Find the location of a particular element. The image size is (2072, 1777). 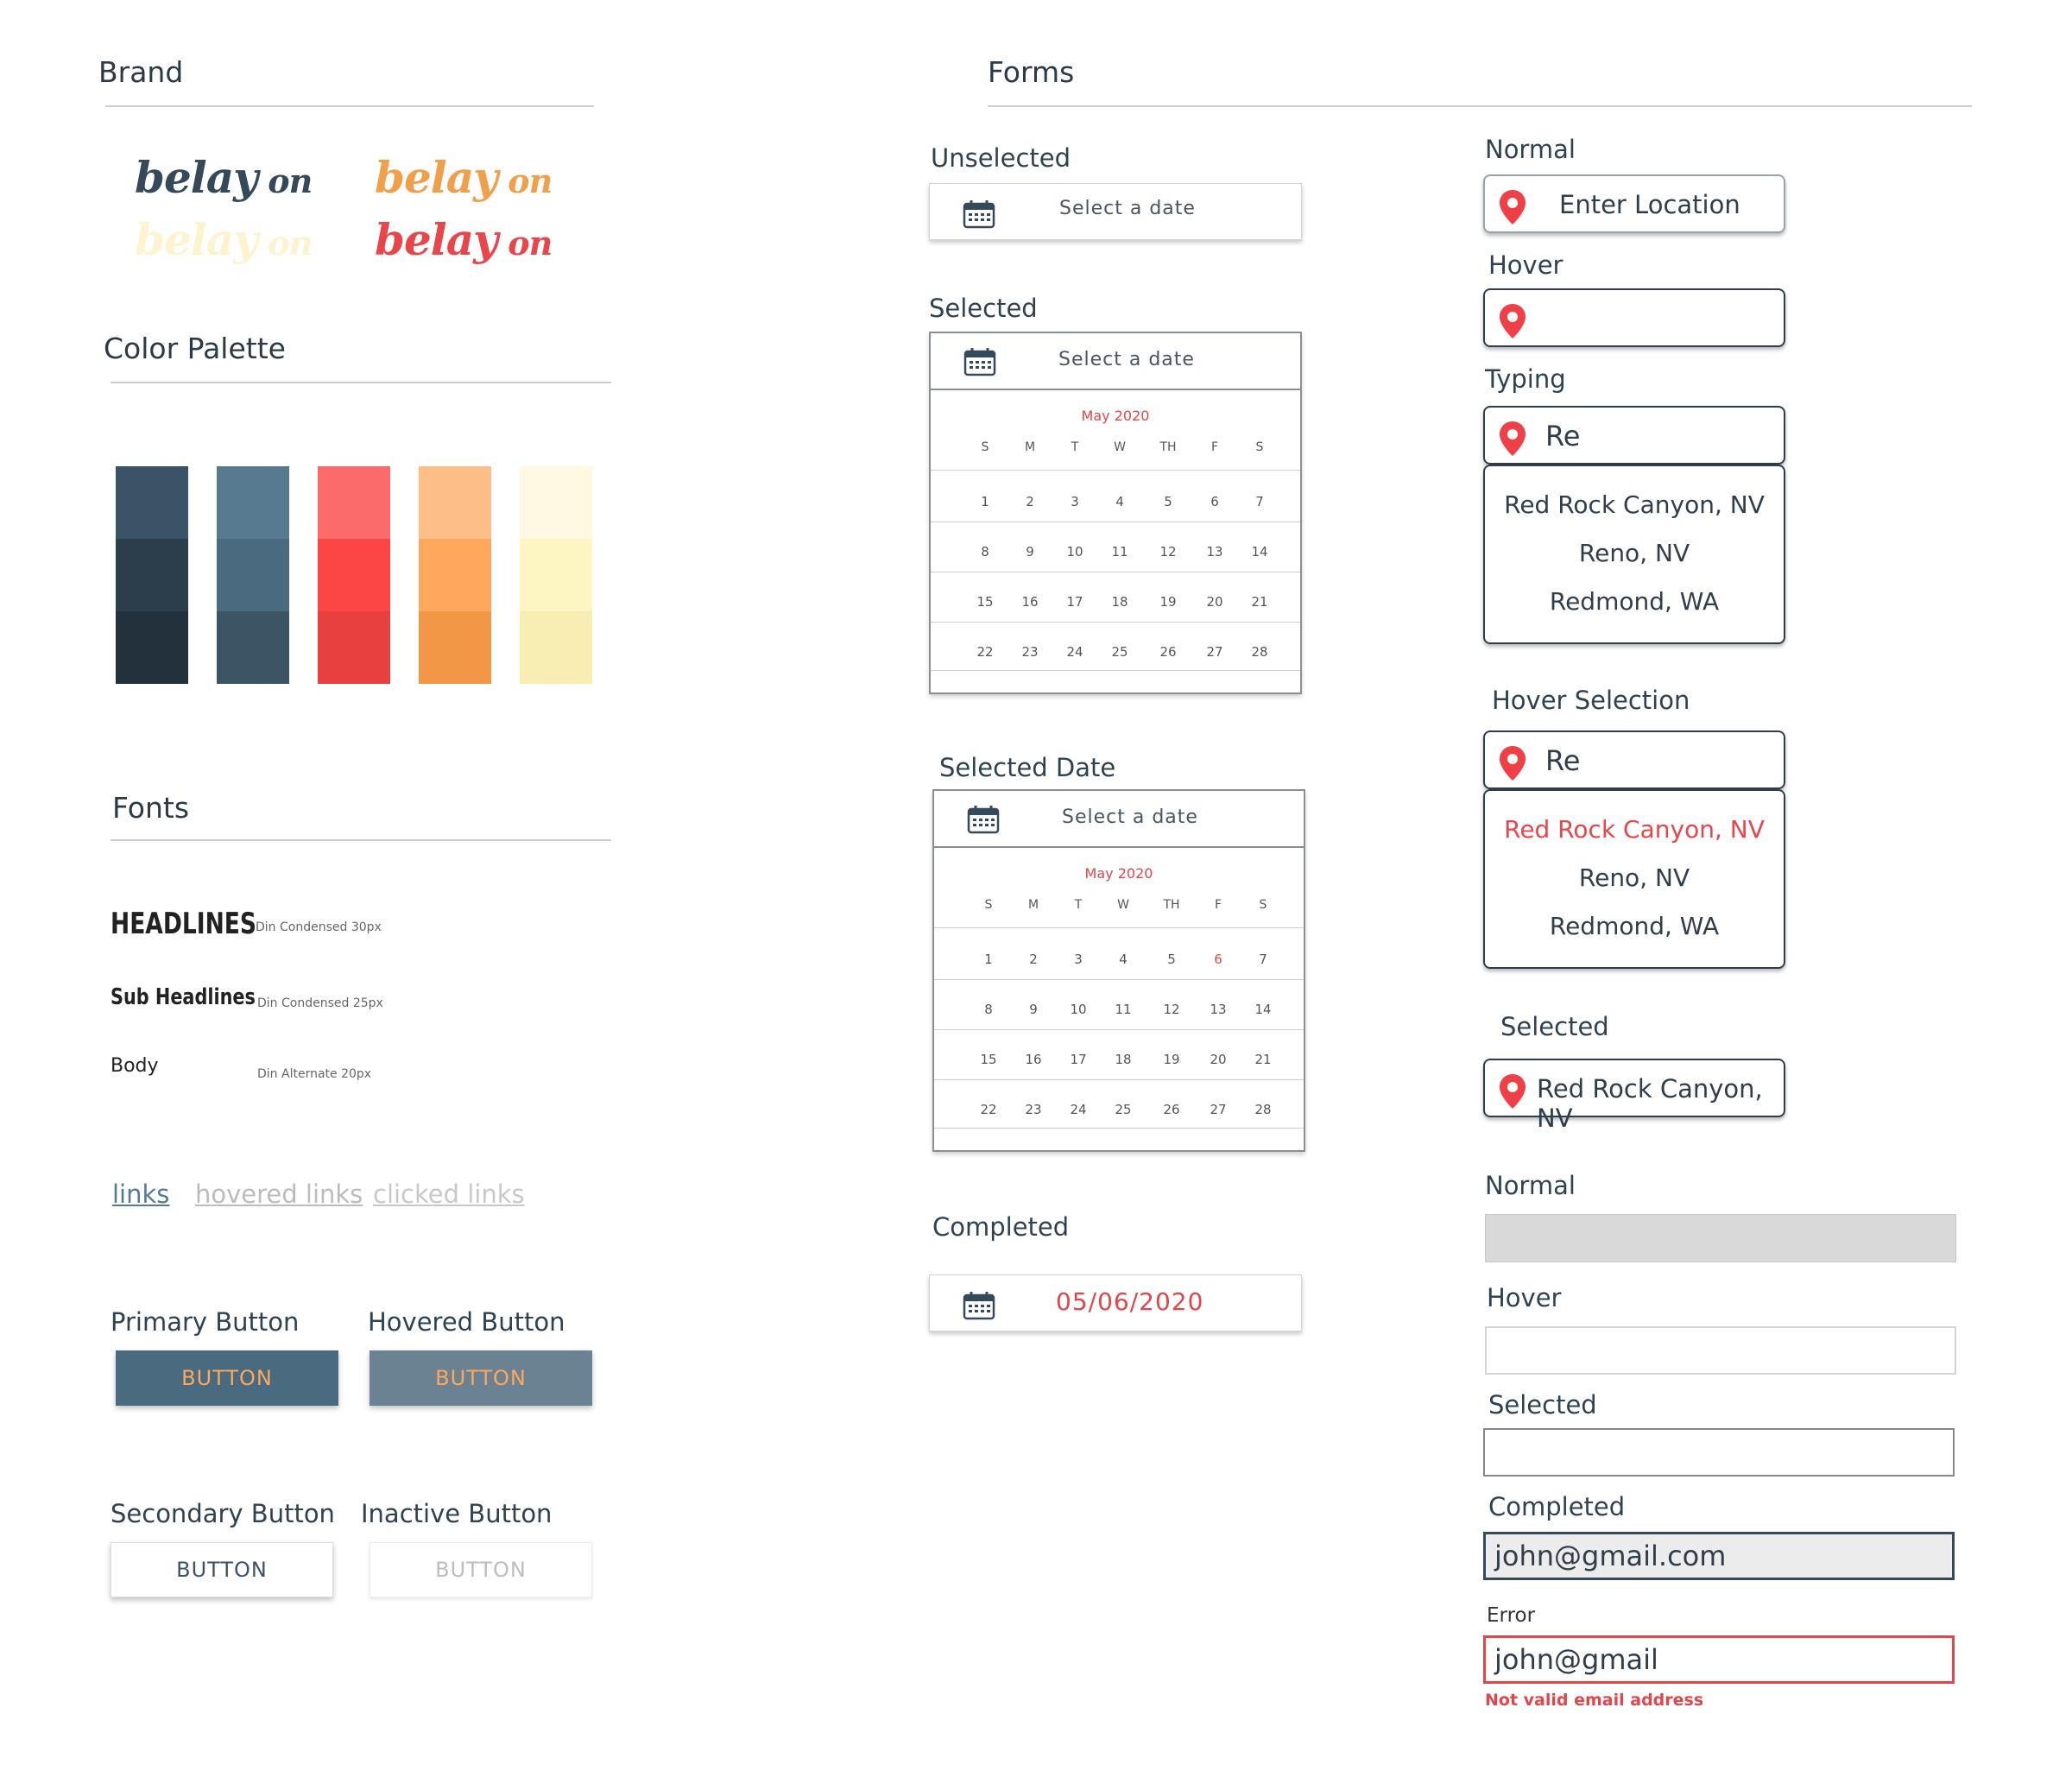

map-pin-icon is located at coordinates (1512, 209).